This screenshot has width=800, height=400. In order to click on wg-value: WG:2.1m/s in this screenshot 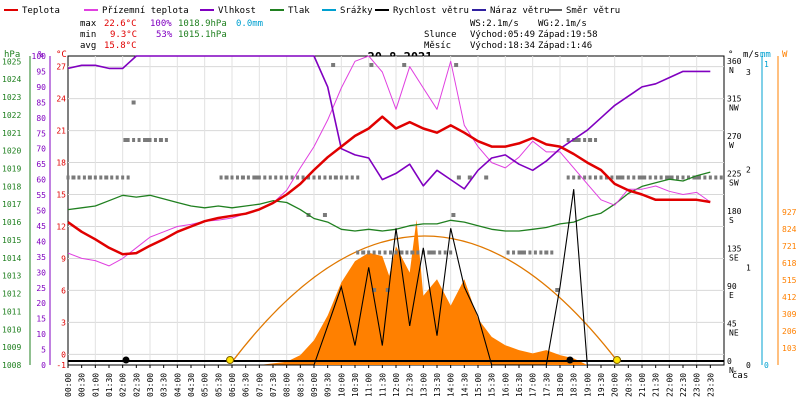, I will do `click(562, 24)`.